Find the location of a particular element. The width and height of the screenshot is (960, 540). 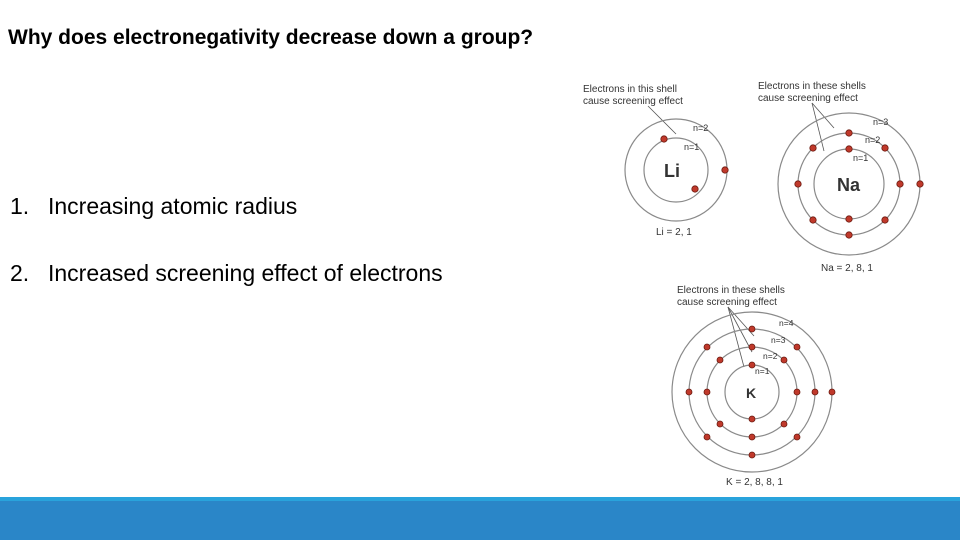

list-text: Increased screening effect of electrons is located at coordinates (245, 273).